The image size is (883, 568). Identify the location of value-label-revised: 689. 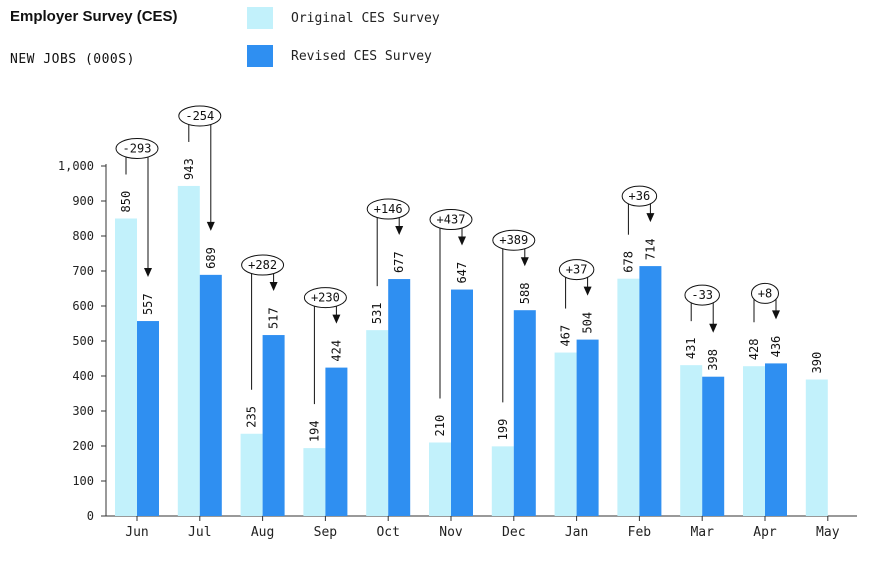
(211, 258).